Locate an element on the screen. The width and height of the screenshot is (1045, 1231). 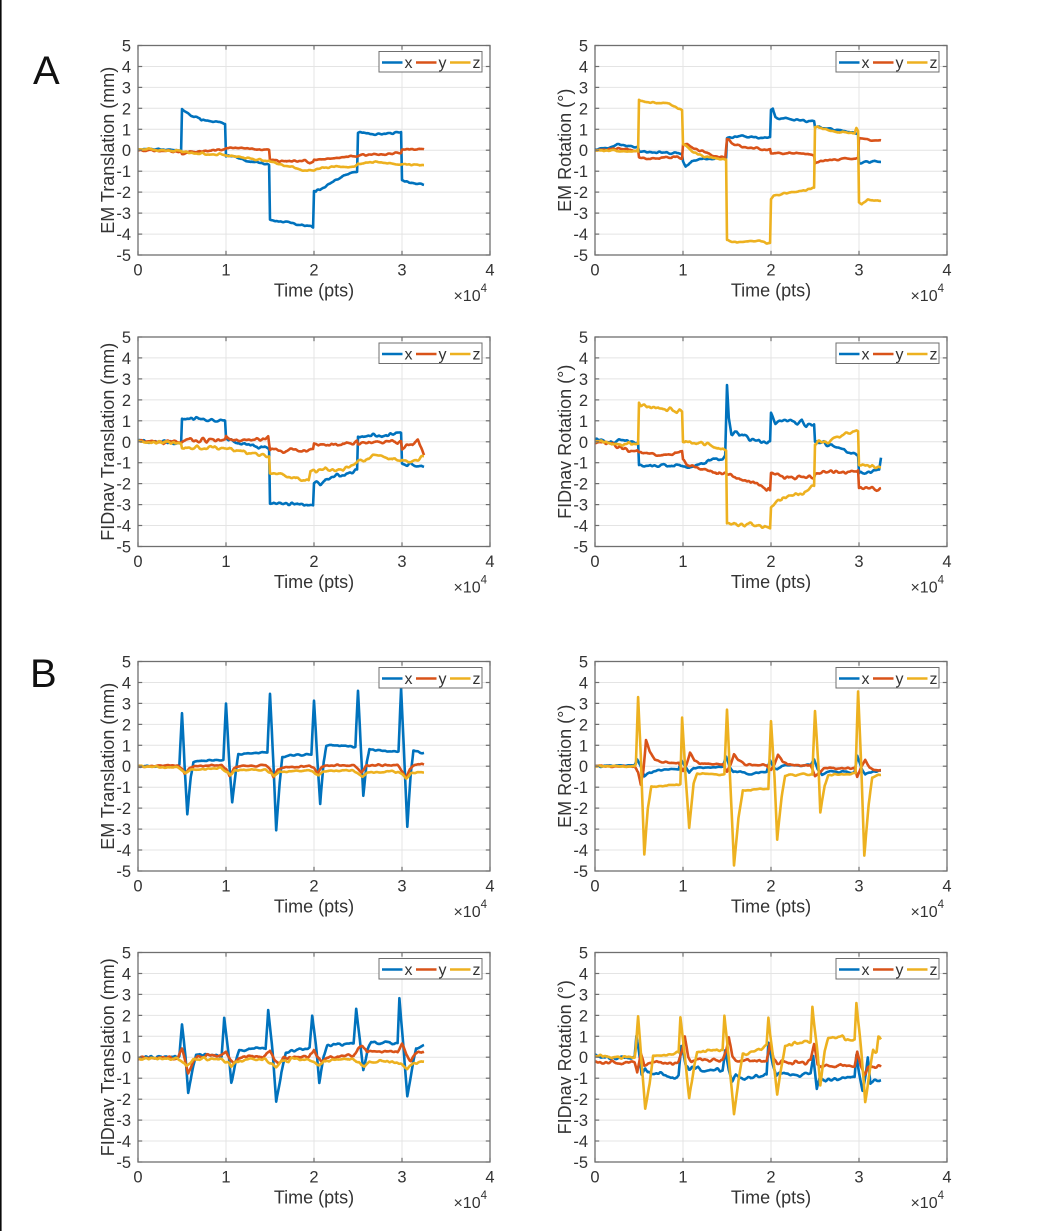
svg-text: EM Translation (mm) is located at coordinates (108, 150).